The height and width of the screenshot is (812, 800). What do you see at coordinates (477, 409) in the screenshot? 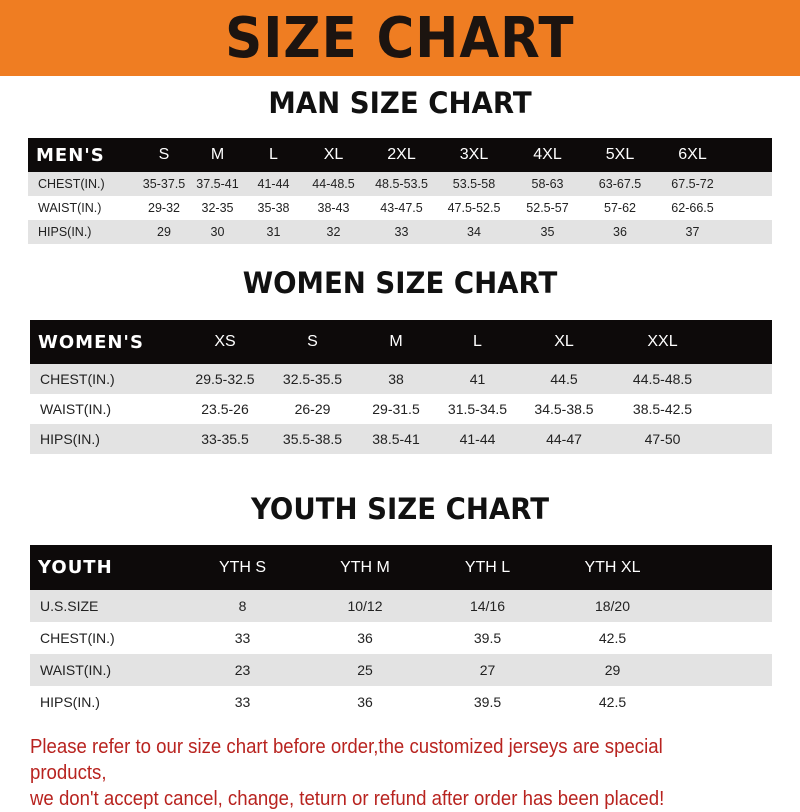
I see `table-cell: 31.5-34.5` at bounding box center [477, 409].